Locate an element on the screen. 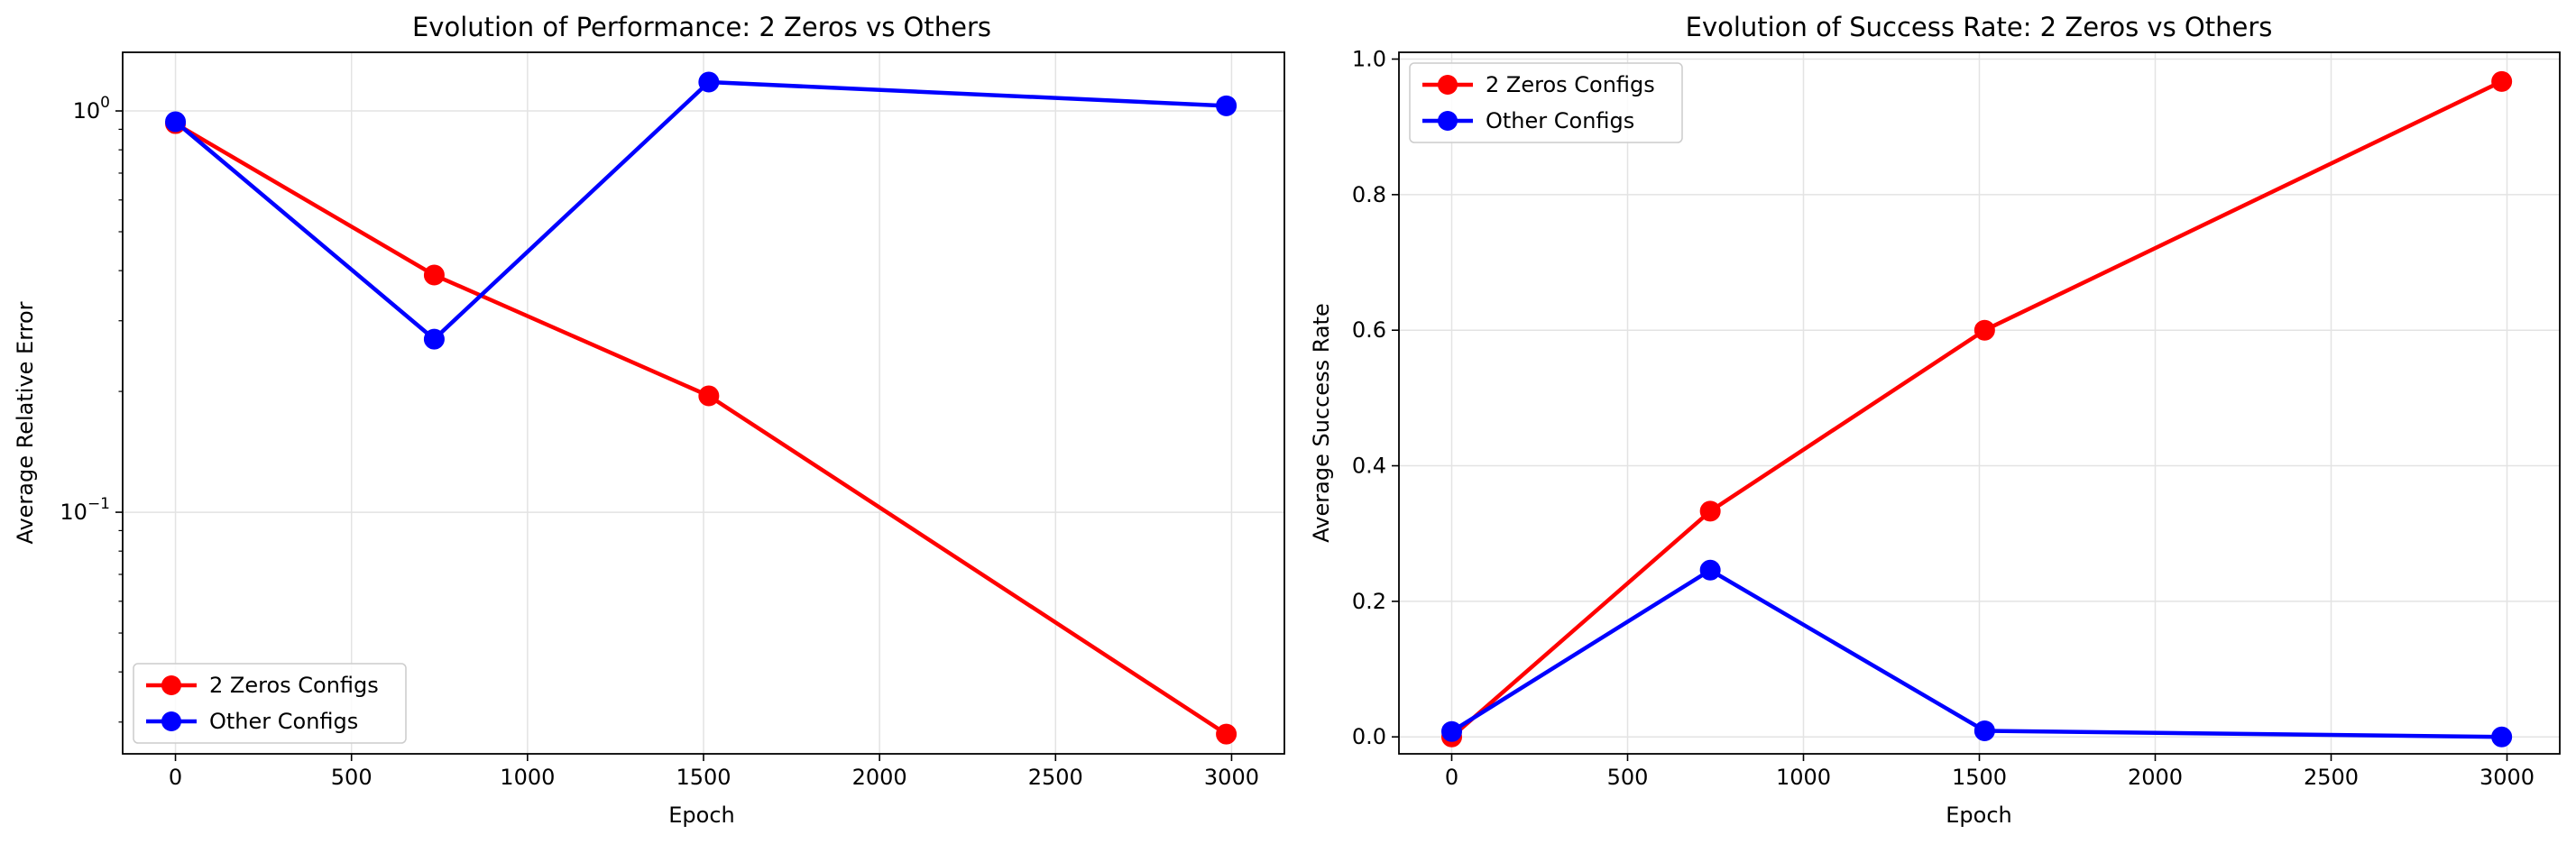  y-tick-label: 10⁻¹ is located at coordinates (85, 510).